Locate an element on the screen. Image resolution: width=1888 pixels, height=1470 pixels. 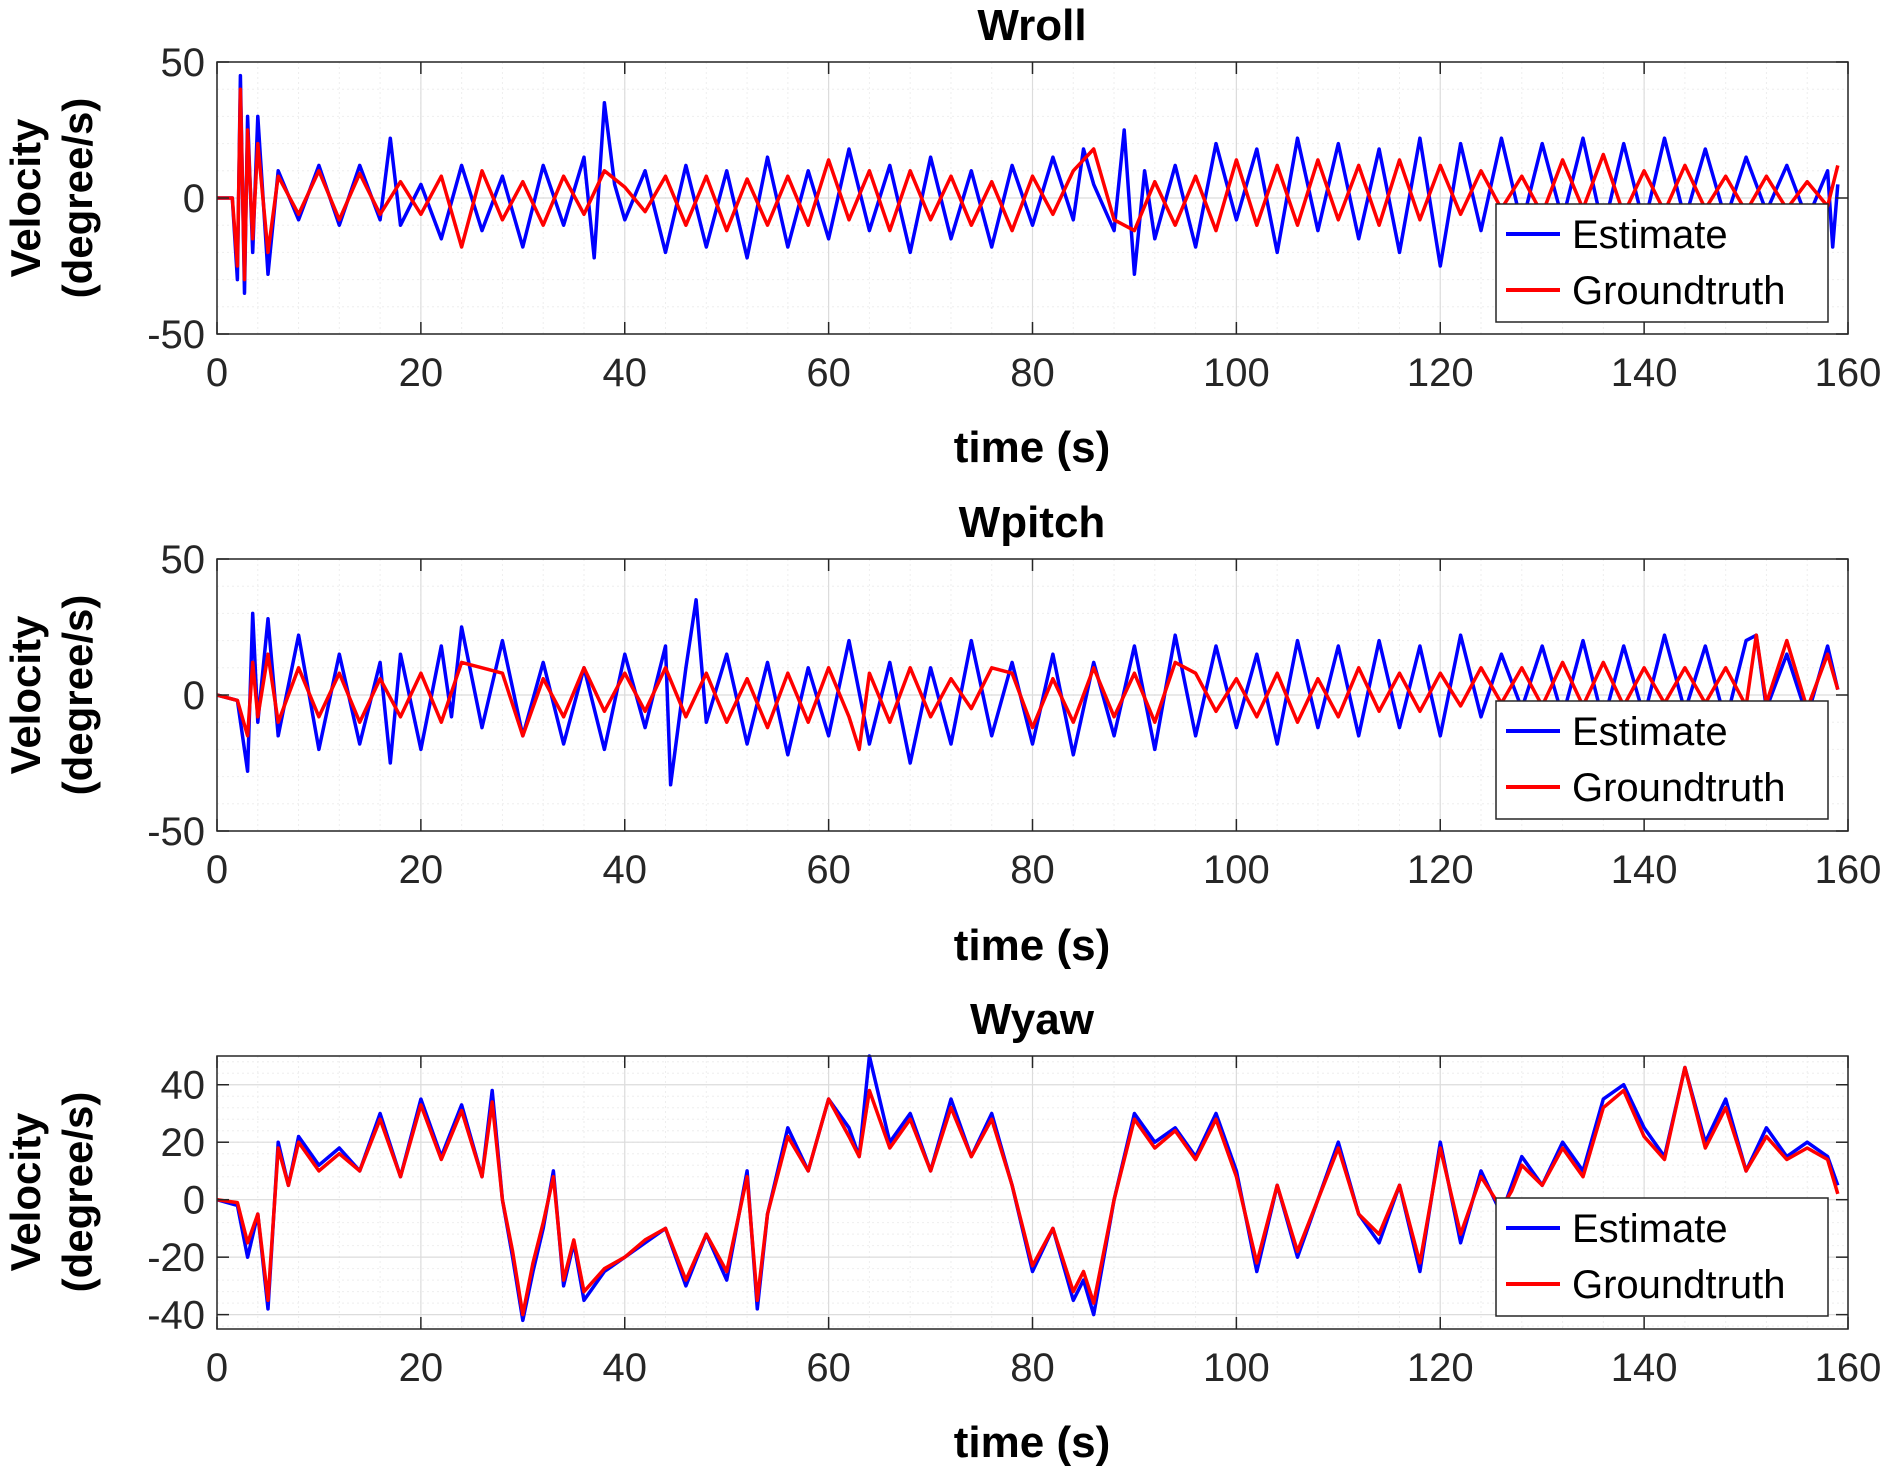
chart-title: Wyaw is located at coordinates (1032, 1019).